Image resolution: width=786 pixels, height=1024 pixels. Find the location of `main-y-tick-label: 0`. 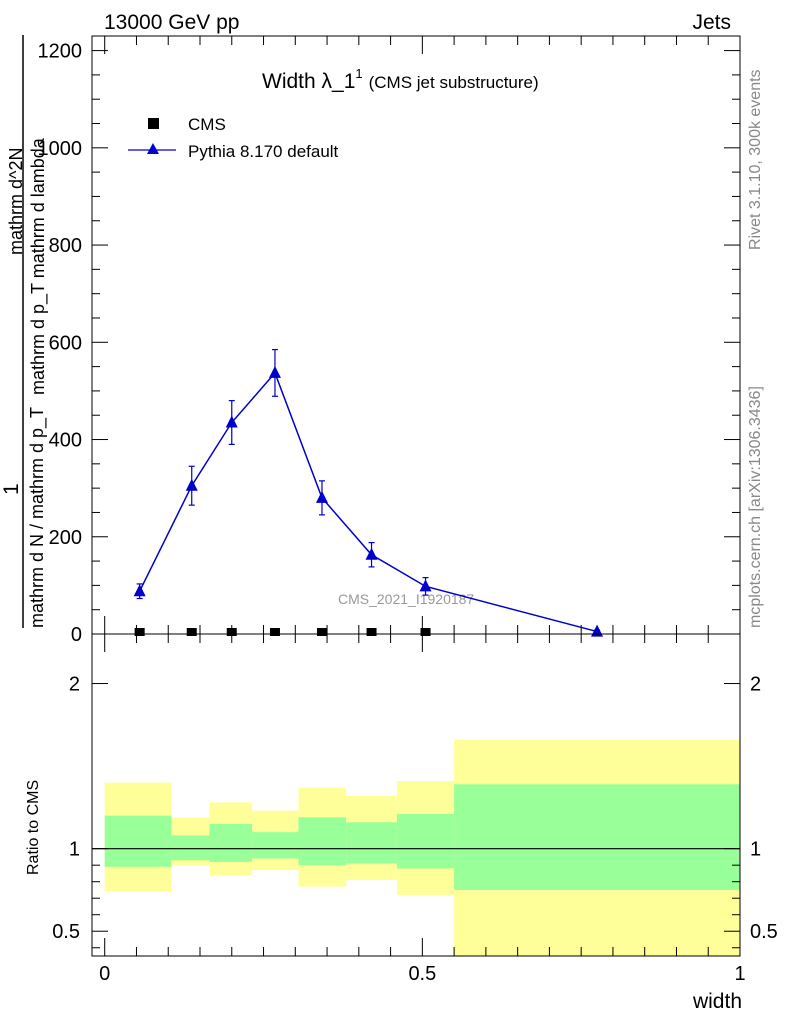

main-y-tick-label: 0 is located at coordinates (76, 635).